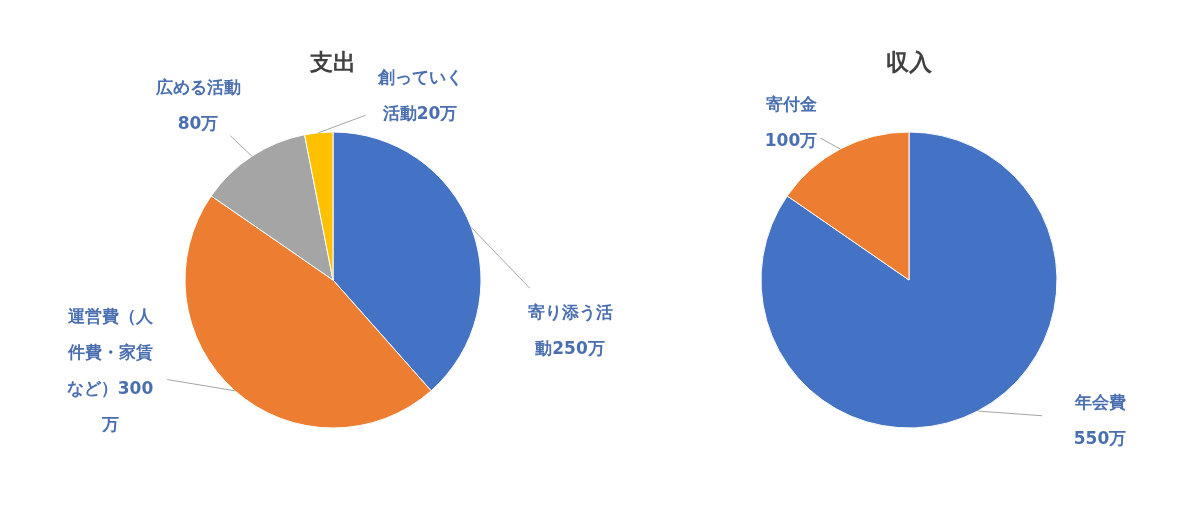 This screenshot has width=1200, height=523. Describe the element at coordinates (909, 62) in the screenshot. I see `chart-title: 収入` at that location.